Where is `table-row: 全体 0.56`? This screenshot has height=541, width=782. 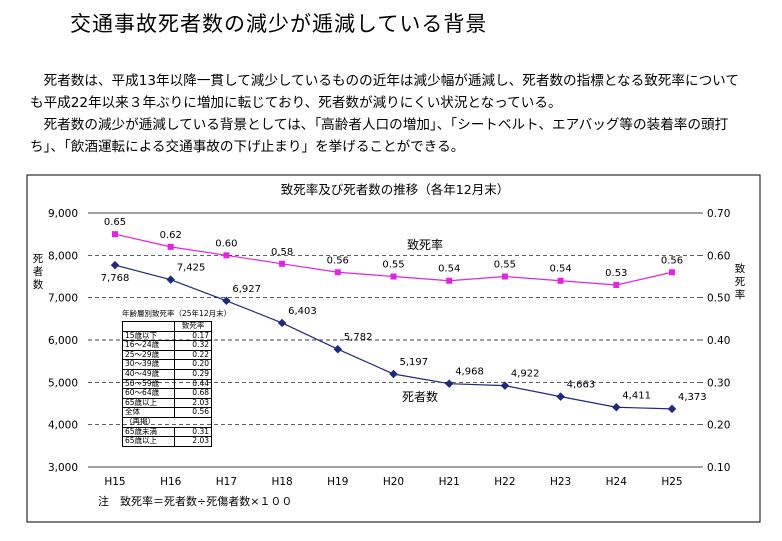
table-row: 全体 0.56 is located at coordinates (166, 412).